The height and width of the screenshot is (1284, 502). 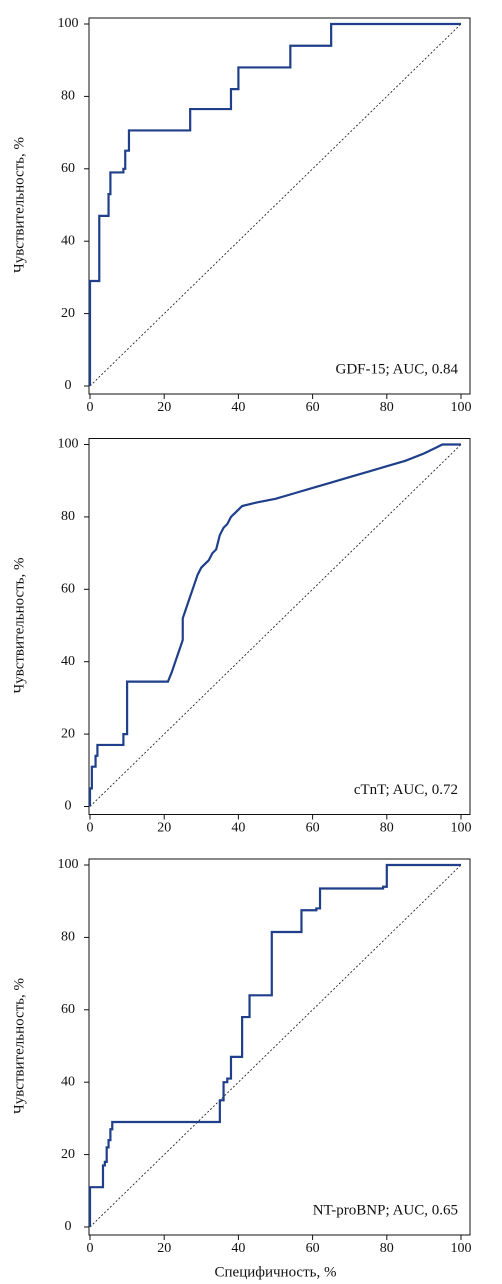 I want to click on x-axis-label: Специфичность, %, so click(x=276, y=1272).